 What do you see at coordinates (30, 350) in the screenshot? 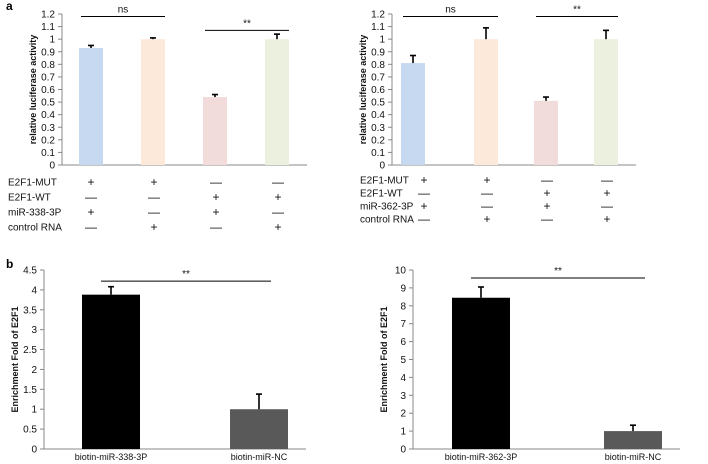
I see `y-tick-label: 2.5` at bounding box center [30, 350].